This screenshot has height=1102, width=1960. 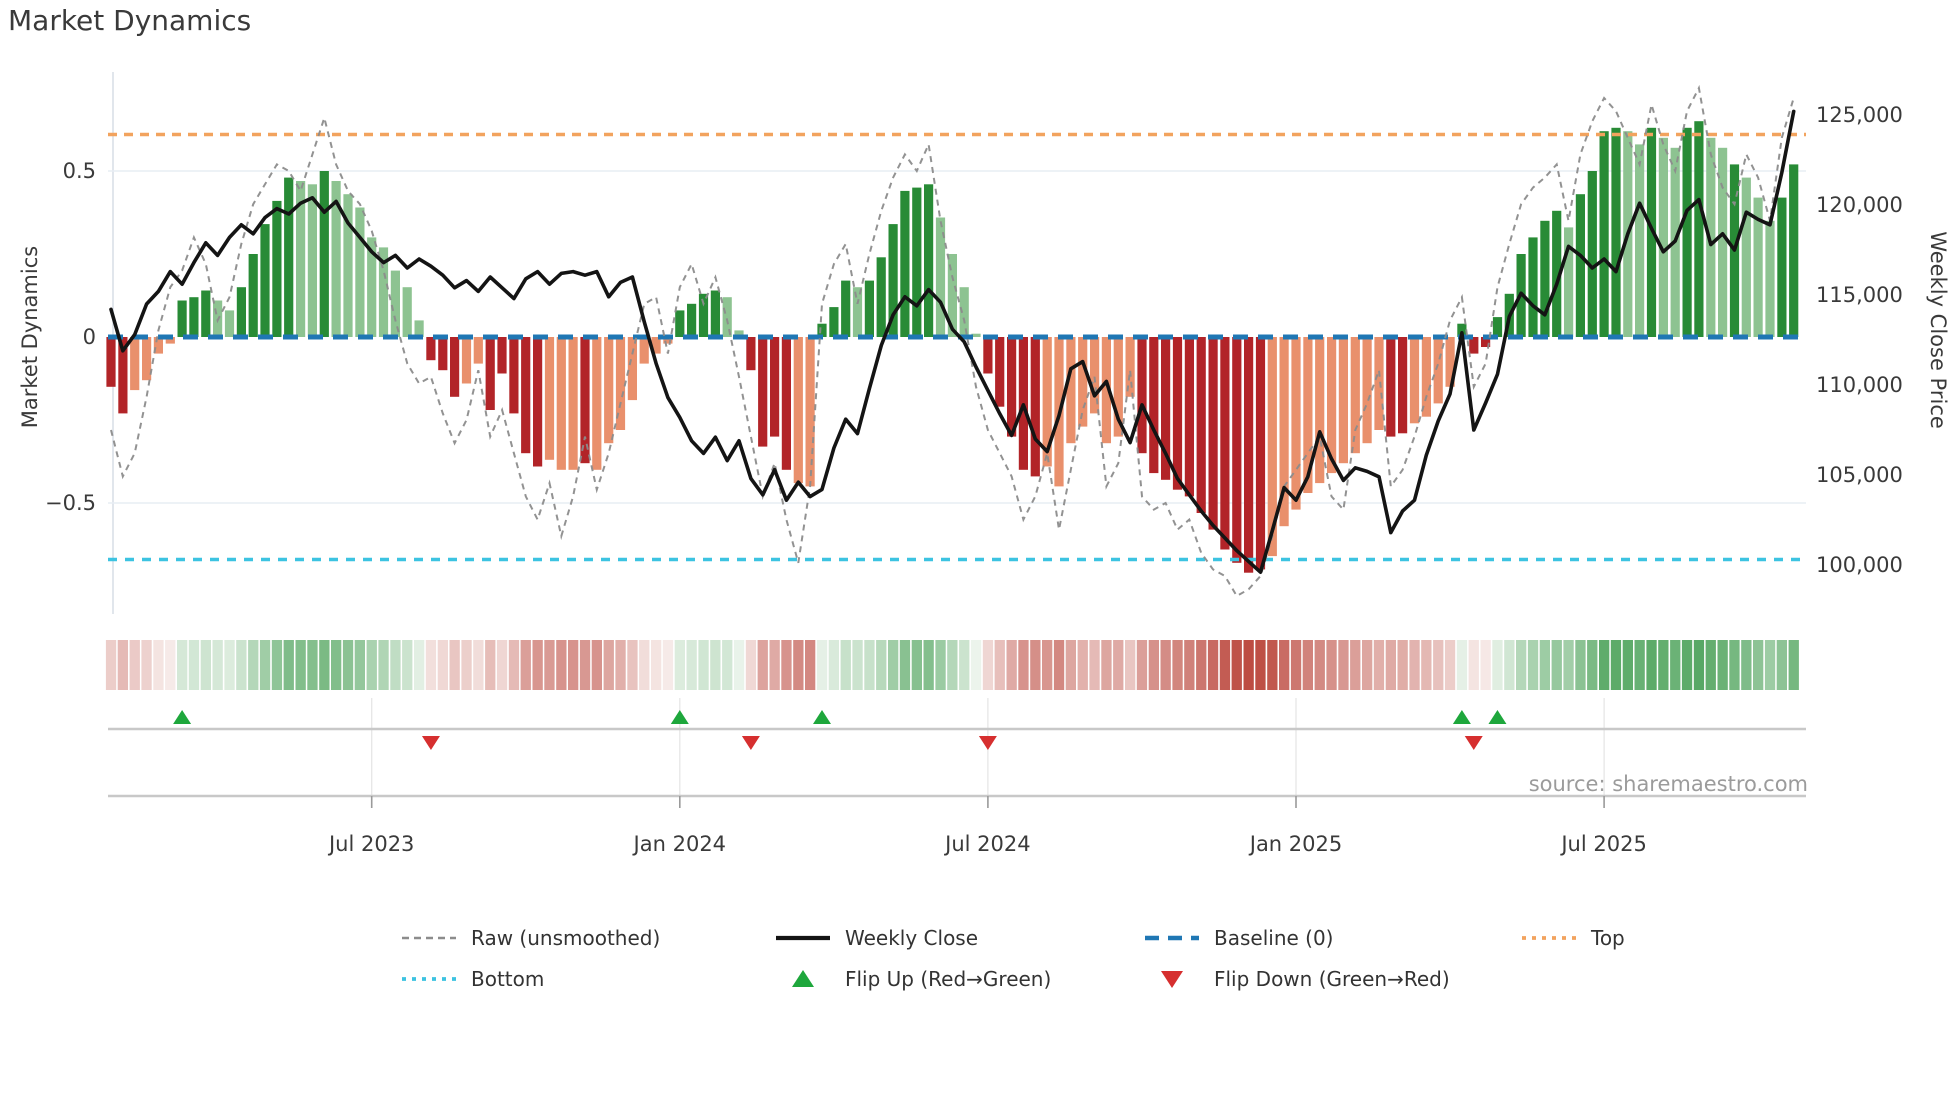 I want to click on raw-legend-icon, so click(x=429, y=938).